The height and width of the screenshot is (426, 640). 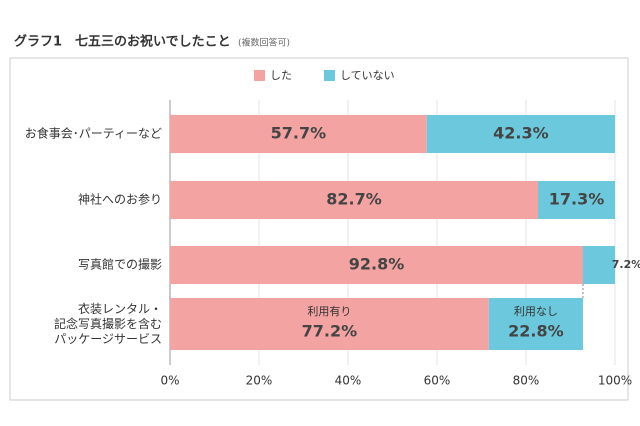 What do you see at coordinates (626, 264) in the screenshot?
I see `value-label: 7.2%` at bounding box center [626, 264].